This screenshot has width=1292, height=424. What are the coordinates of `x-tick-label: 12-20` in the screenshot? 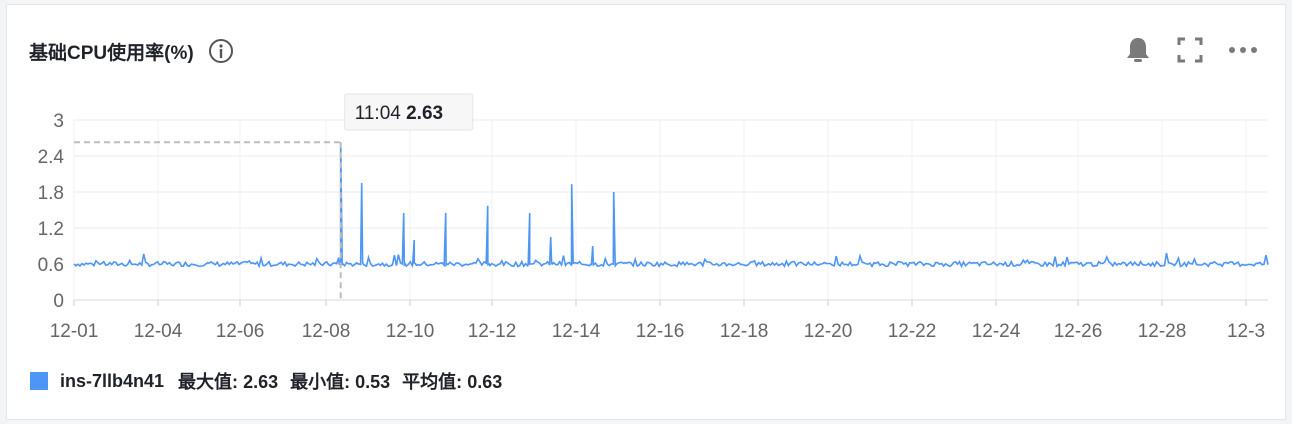 It's located at (828, 331).